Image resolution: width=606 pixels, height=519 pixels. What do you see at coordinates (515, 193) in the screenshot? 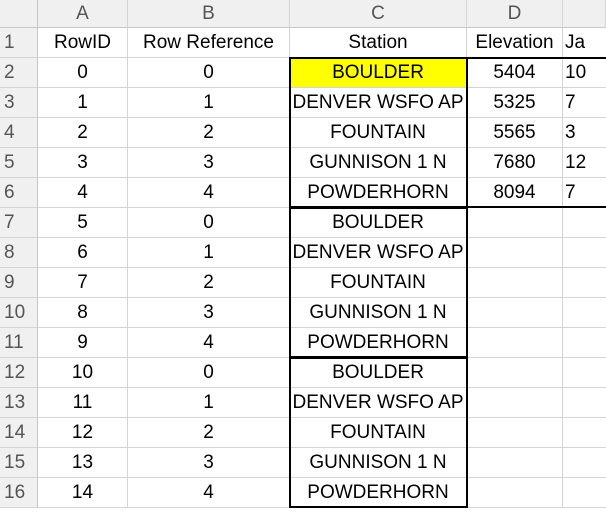
I see `cell-elevation: 8094` at bounding box center [515, 193].